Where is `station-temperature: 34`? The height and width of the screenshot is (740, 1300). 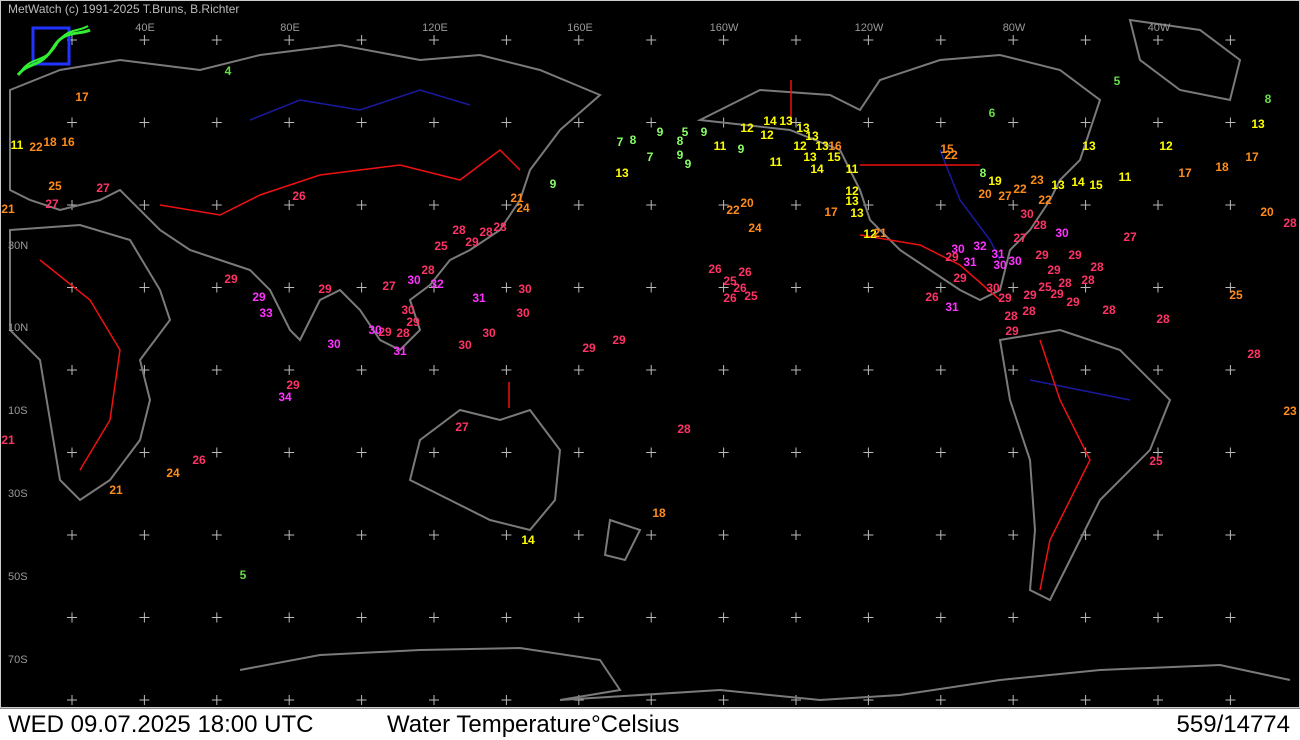
station-temperature: 34 is located at coordinates (285, 397).